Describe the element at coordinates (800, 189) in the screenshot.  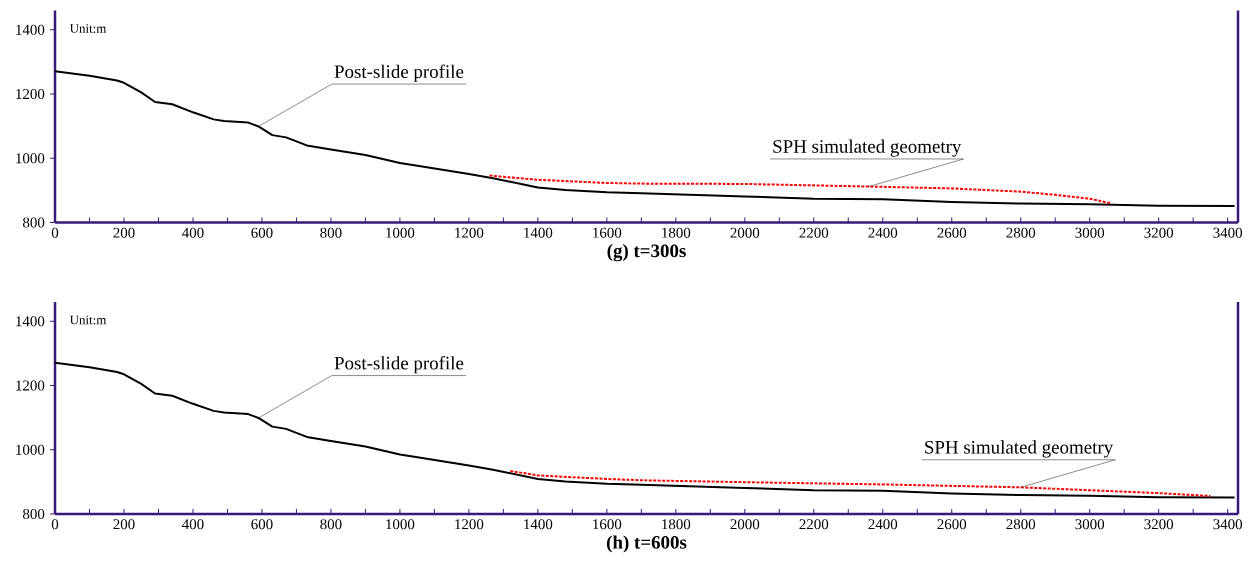
I see `line-series` at that location.